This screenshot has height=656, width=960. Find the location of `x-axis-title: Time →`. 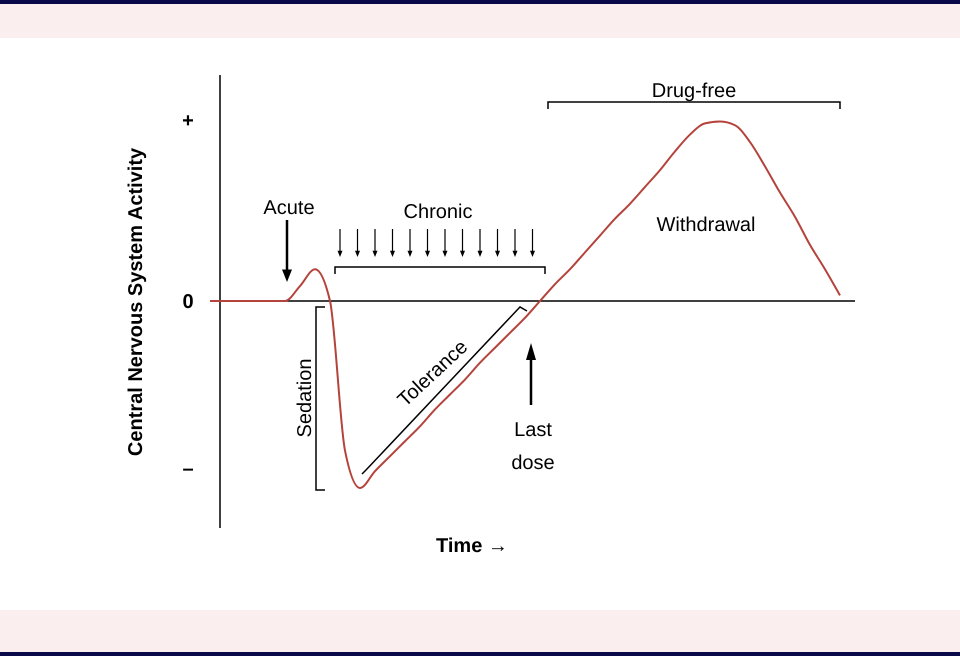

x-axis-title: Time → is located at coordinates (472, 546).